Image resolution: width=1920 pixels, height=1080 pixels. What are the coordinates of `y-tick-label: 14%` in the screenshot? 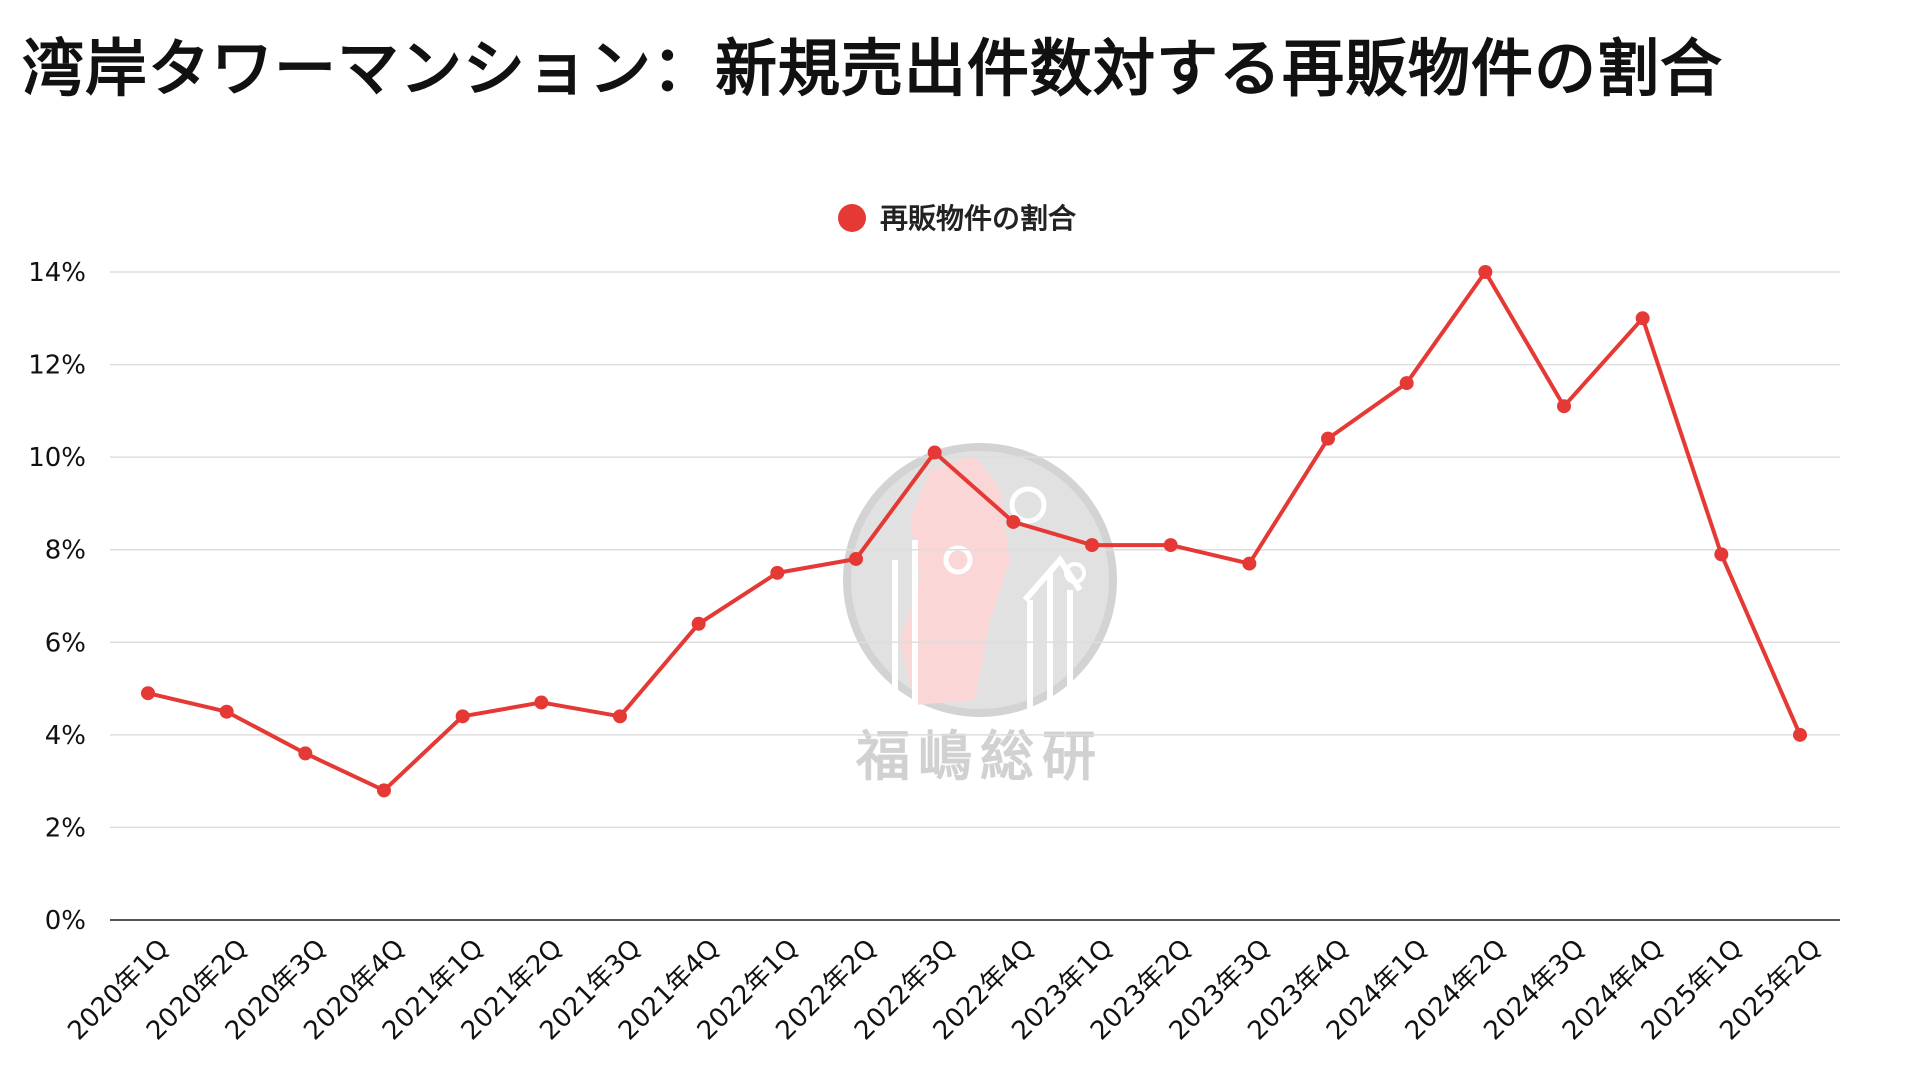 It's located at (57, 273).